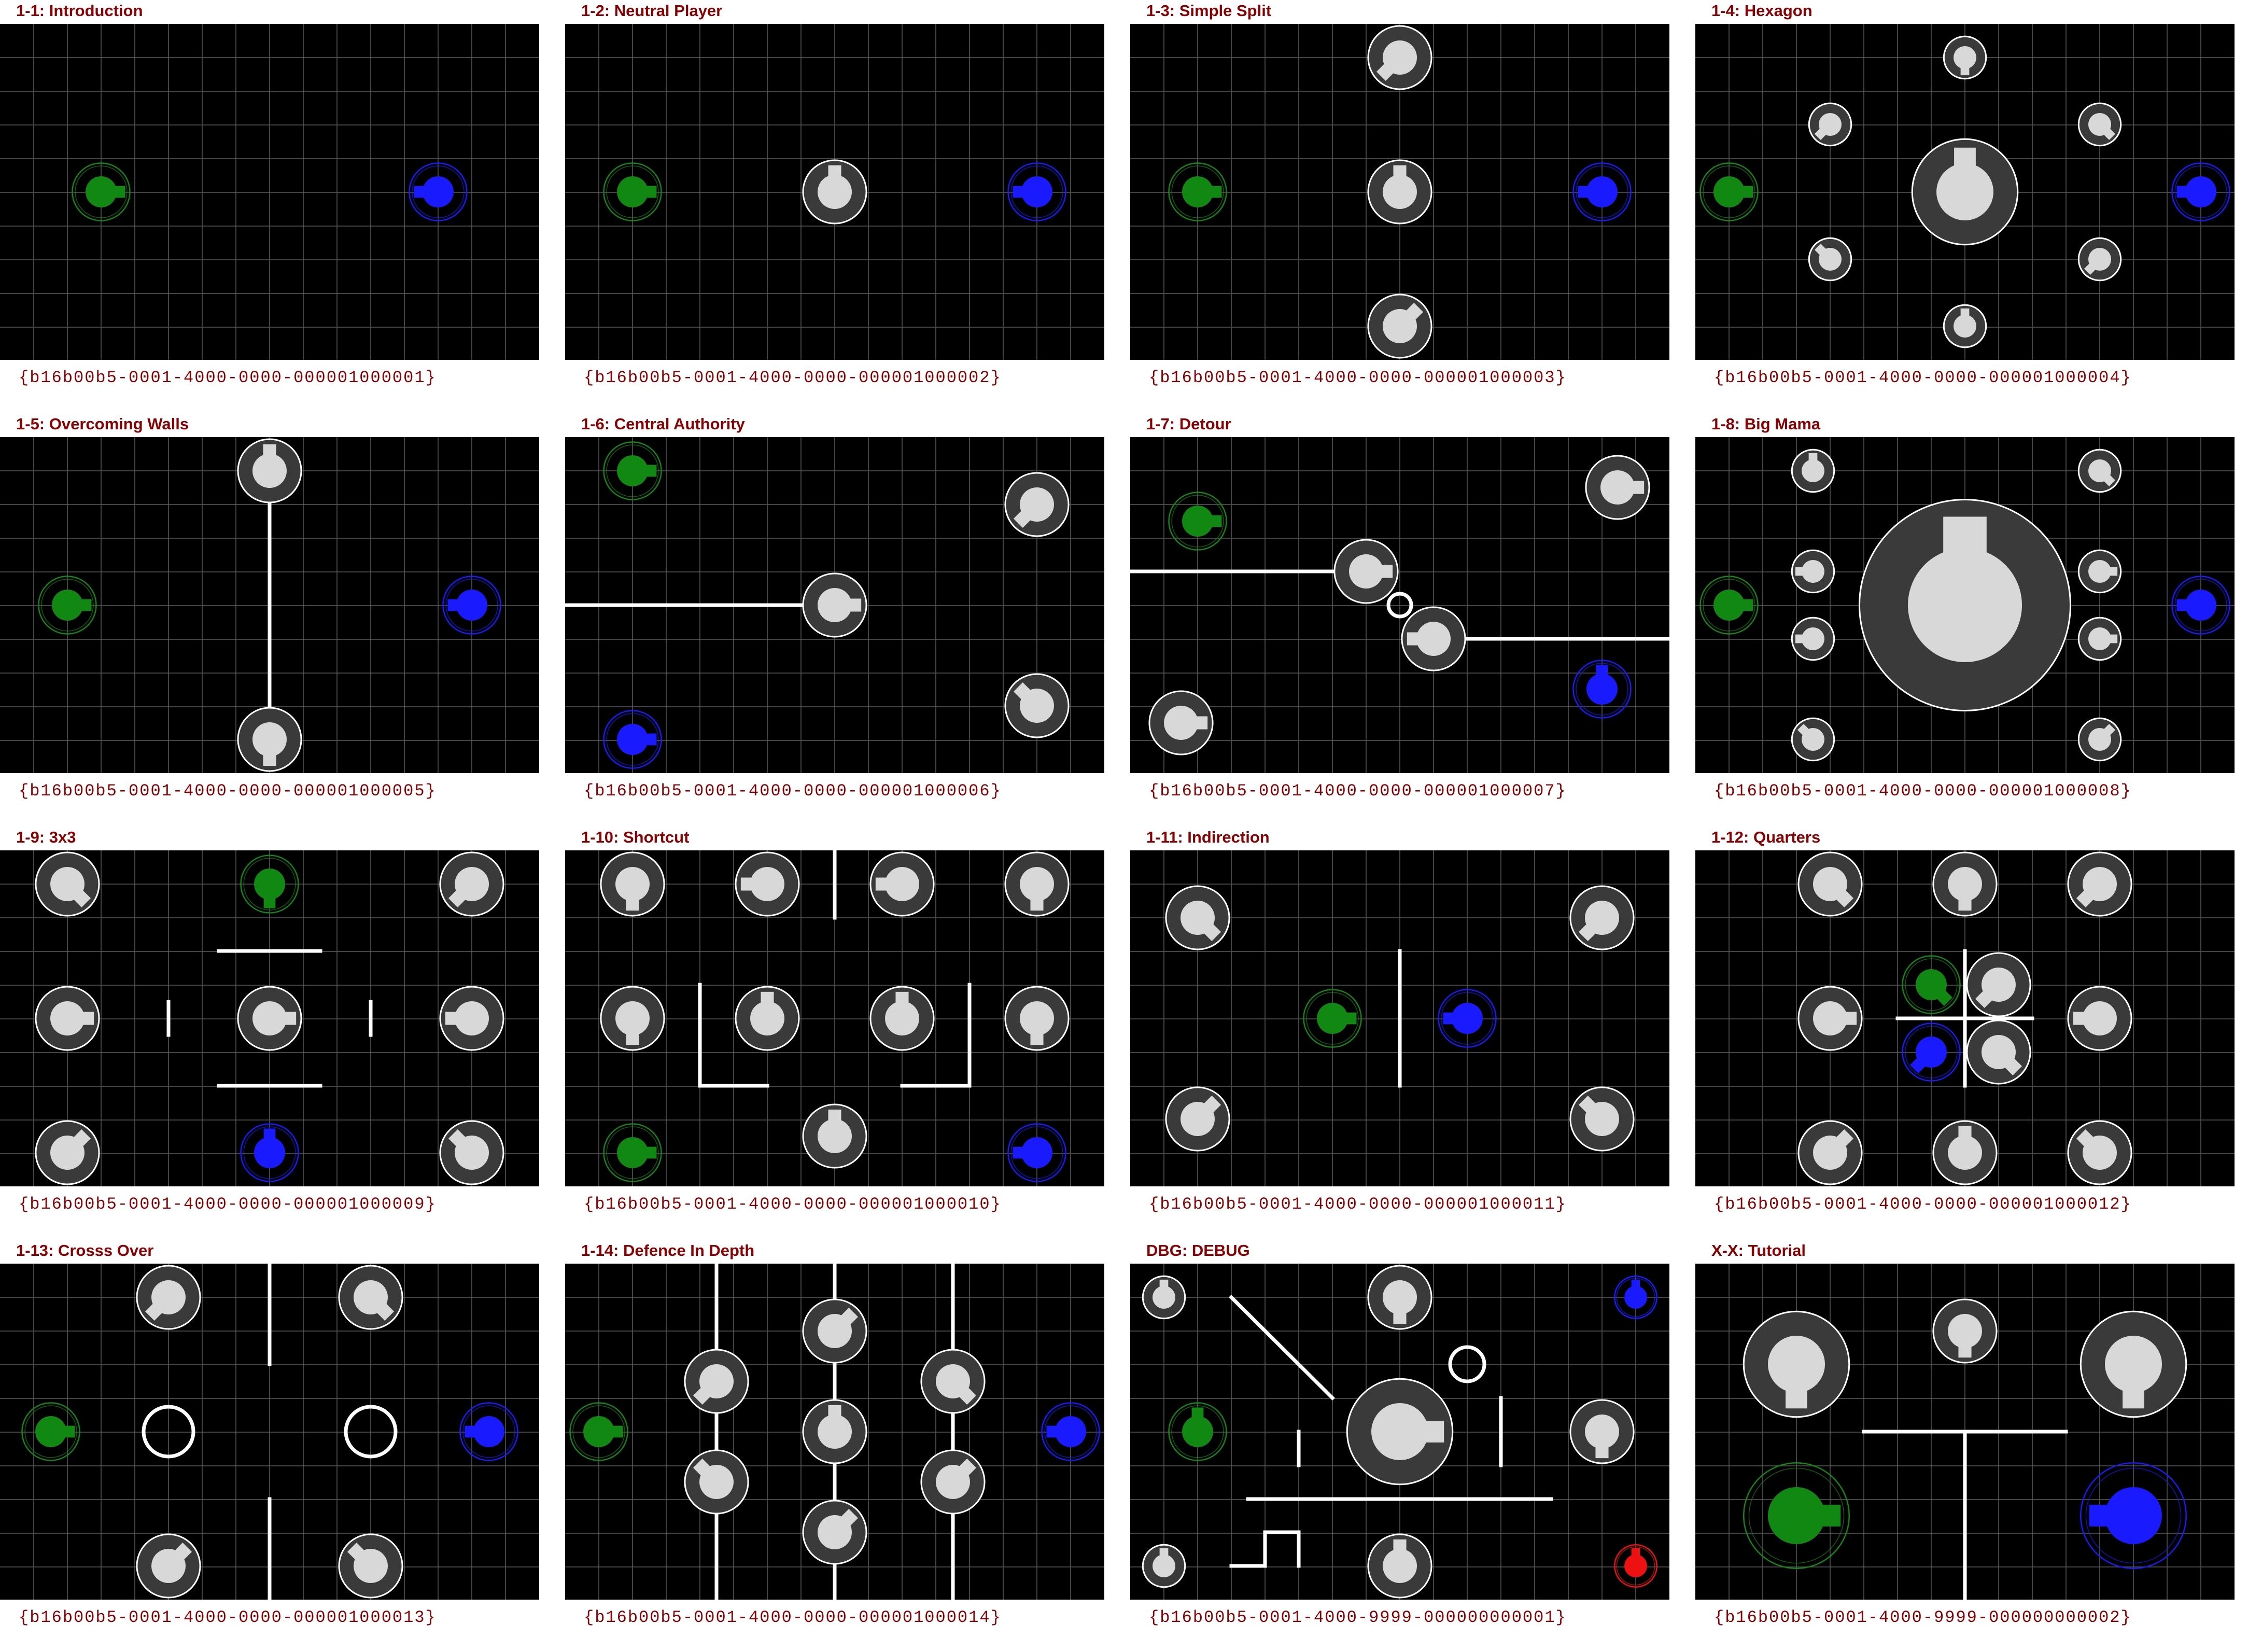 This screenshot has height=1652, width=2248. Describe the element at coordinates (1635, 1566) in the screenshot. I see `red-player-cell` at that location.